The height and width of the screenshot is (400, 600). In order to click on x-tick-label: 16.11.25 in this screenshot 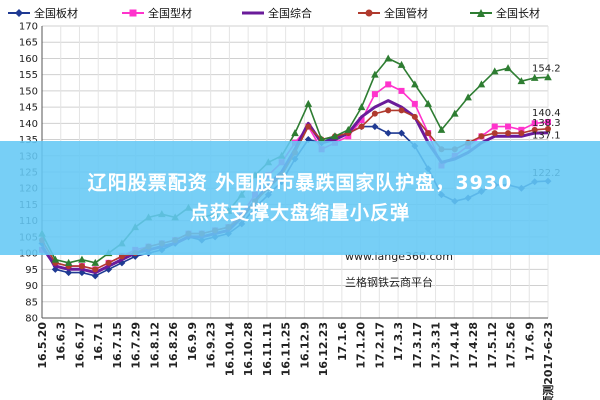, I will do `click(286, 349)`.